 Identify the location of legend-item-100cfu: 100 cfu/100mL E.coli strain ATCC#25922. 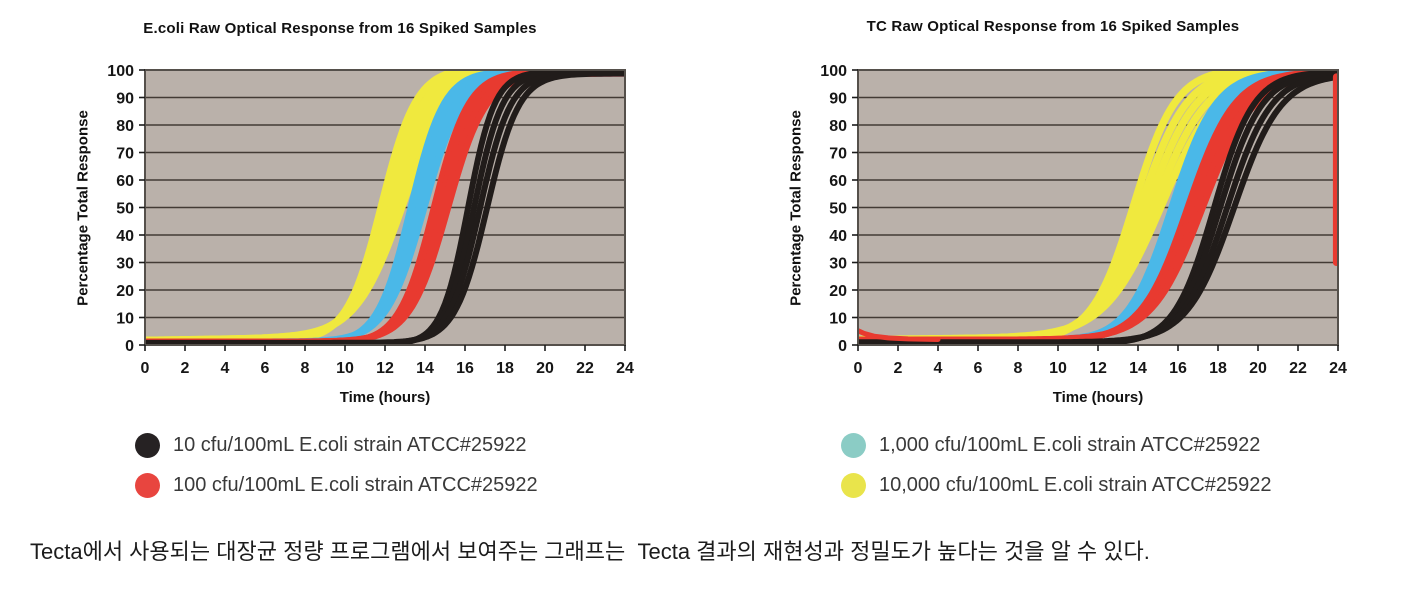
(336, 485).